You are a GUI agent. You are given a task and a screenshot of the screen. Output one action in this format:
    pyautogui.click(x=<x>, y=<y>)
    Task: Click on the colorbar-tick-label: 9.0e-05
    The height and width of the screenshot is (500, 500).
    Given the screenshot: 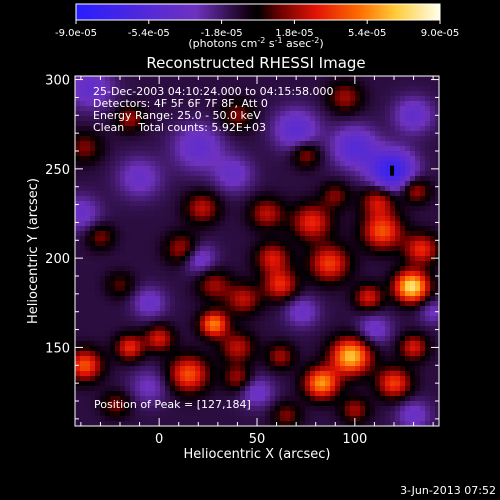 What is the action you would take?
    pyautogui.click(x=440, y=33)
    